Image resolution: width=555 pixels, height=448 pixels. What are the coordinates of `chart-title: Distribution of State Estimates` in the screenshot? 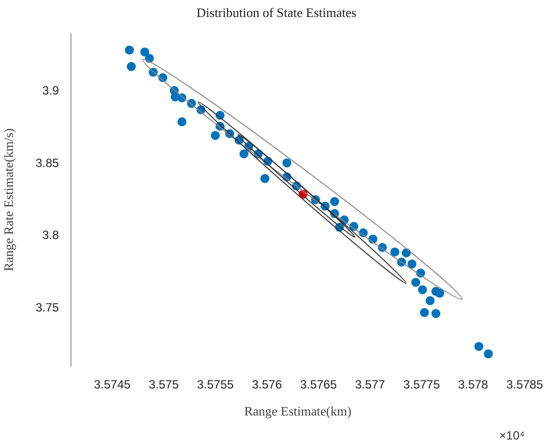 It's located at (276, 12).